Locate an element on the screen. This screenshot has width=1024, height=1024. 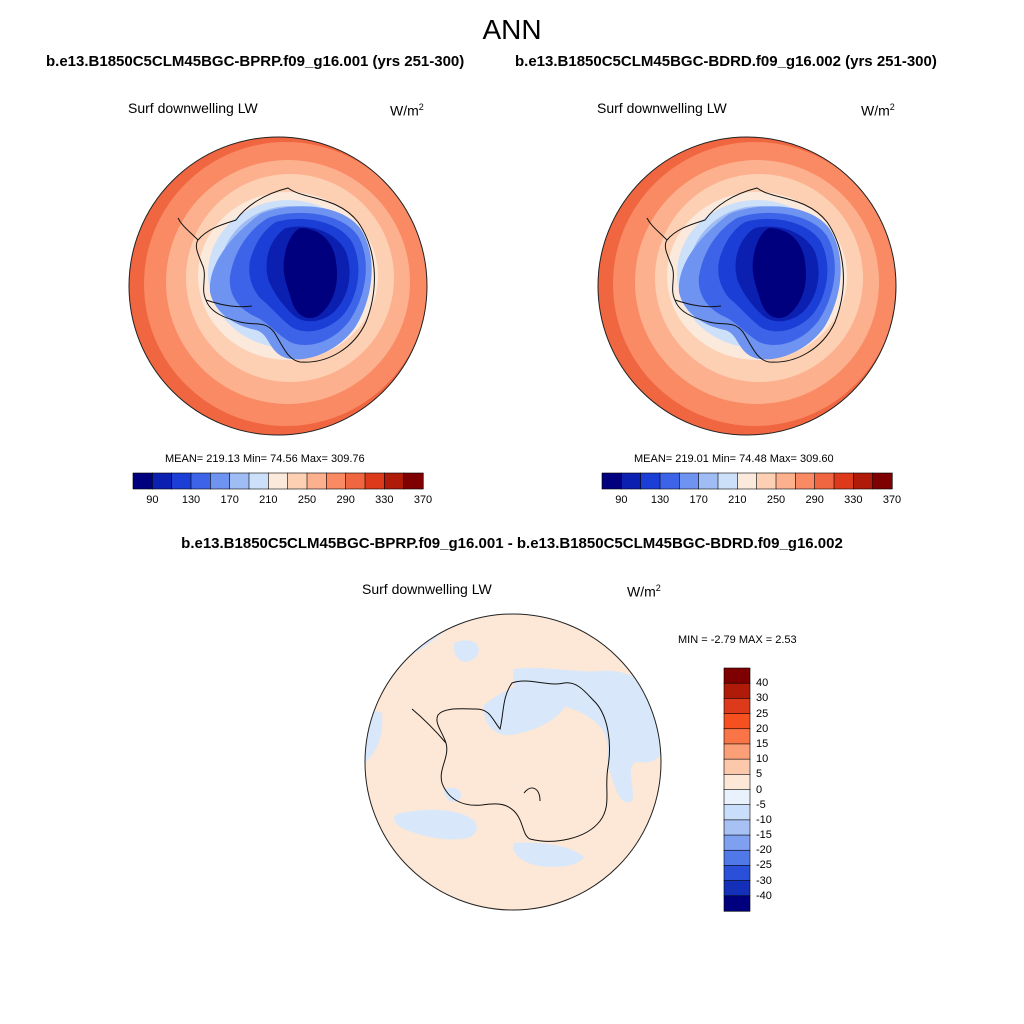
panel-right-colorbar-tick-label: 250 is located at coordinates (776, 500).